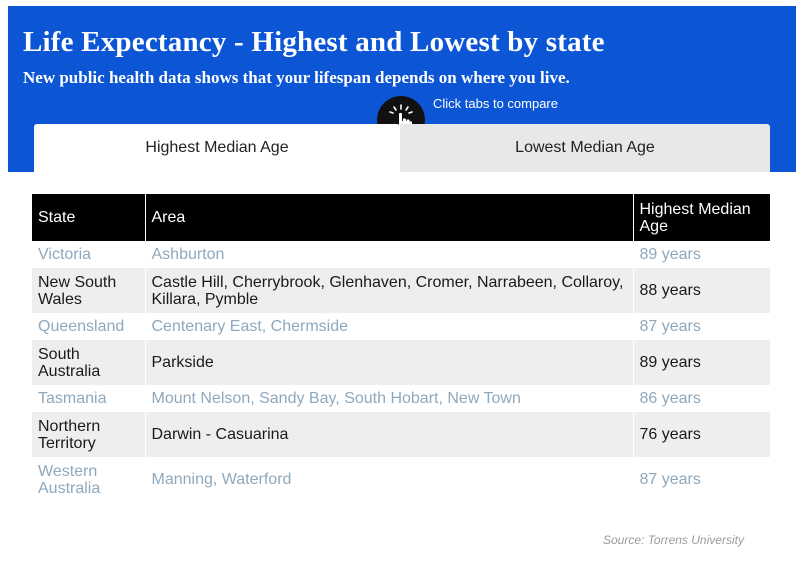 The image size is (800, 568). I want to click on area-cell: Darwin - Casuarina, so click(388, 434).